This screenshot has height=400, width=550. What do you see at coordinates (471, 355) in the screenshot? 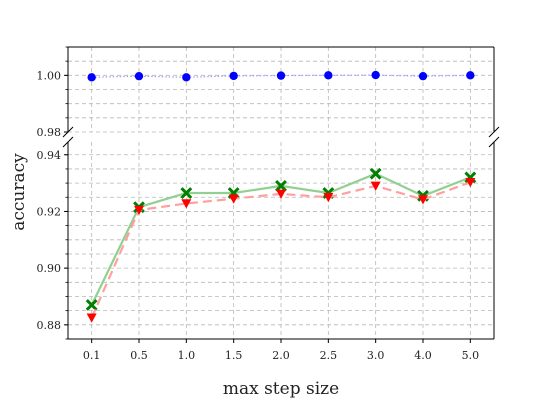
I see `x-tick-label: 5.0` at bounding box center [471, 355].